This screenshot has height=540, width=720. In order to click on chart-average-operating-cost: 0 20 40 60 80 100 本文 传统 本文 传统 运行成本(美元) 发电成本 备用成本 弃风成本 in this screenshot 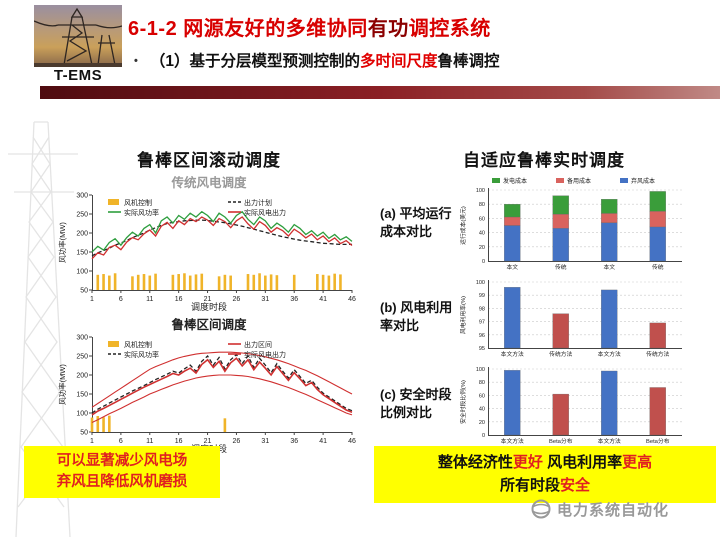, I will do `click(570, 224)`.